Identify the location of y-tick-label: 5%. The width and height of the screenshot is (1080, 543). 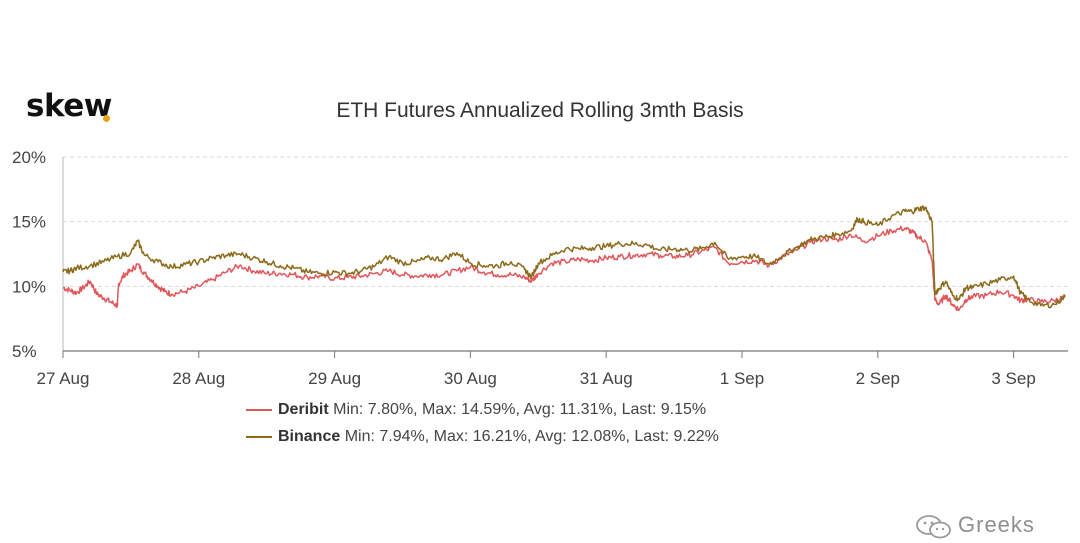
(24, 351).